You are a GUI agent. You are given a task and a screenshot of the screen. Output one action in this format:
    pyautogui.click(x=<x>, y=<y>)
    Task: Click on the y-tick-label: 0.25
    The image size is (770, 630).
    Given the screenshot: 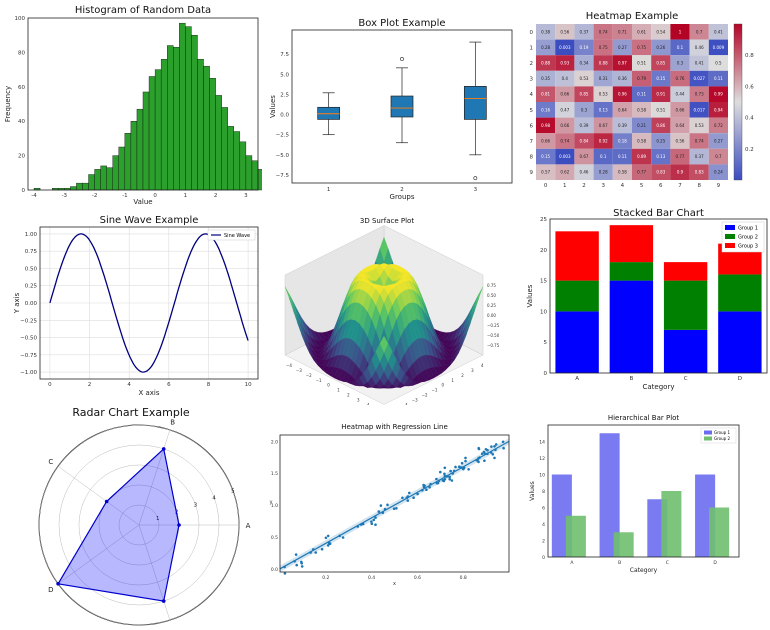 What is the action you would take?
    pyautogui.click(x=31, y=287)
    